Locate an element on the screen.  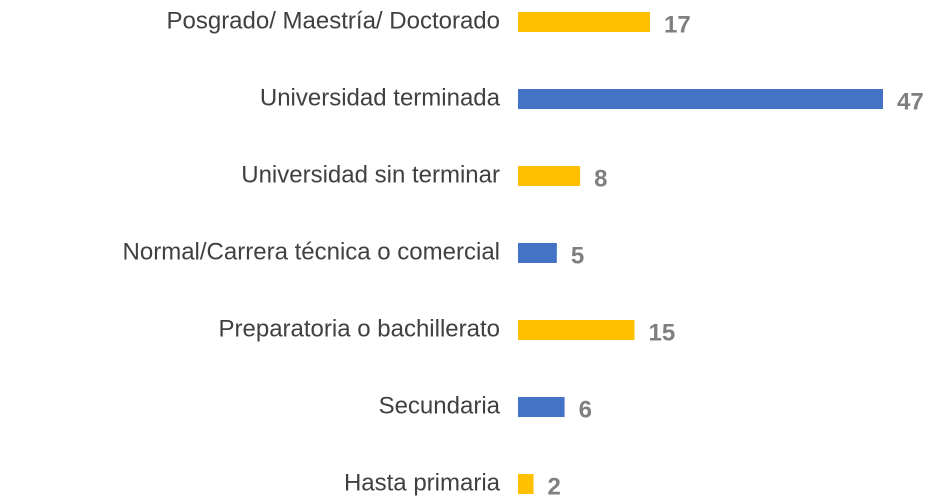
category-label: Secundaria is located at coordinates (440, 405).